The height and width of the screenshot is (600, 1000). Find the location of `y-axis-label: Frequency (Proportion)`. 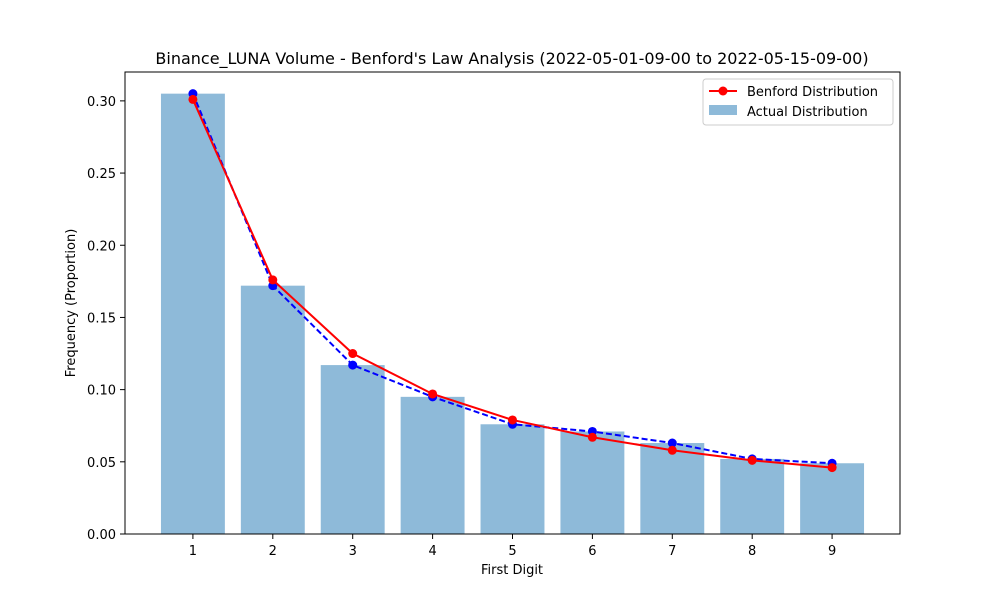

y-axis-label: Frequency (Proportion) is located at coordinates (71, 303).